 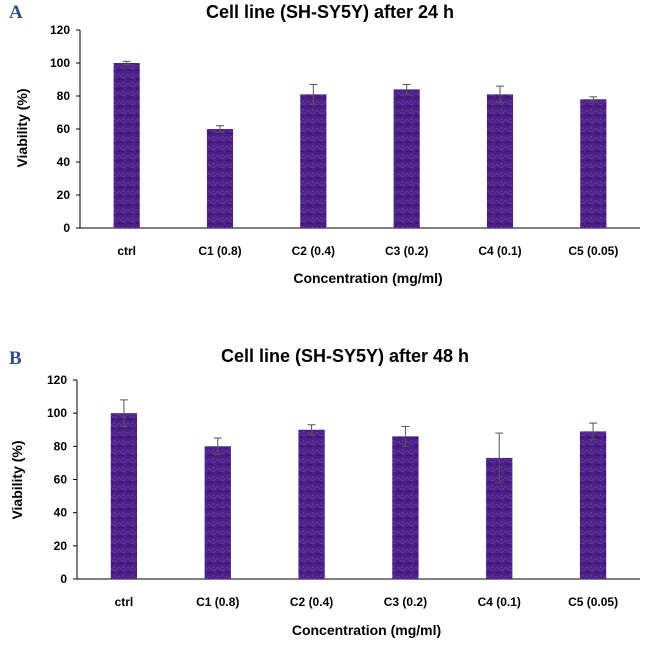 I want to click on panel-label-b: B, so click(x=15, y=358).